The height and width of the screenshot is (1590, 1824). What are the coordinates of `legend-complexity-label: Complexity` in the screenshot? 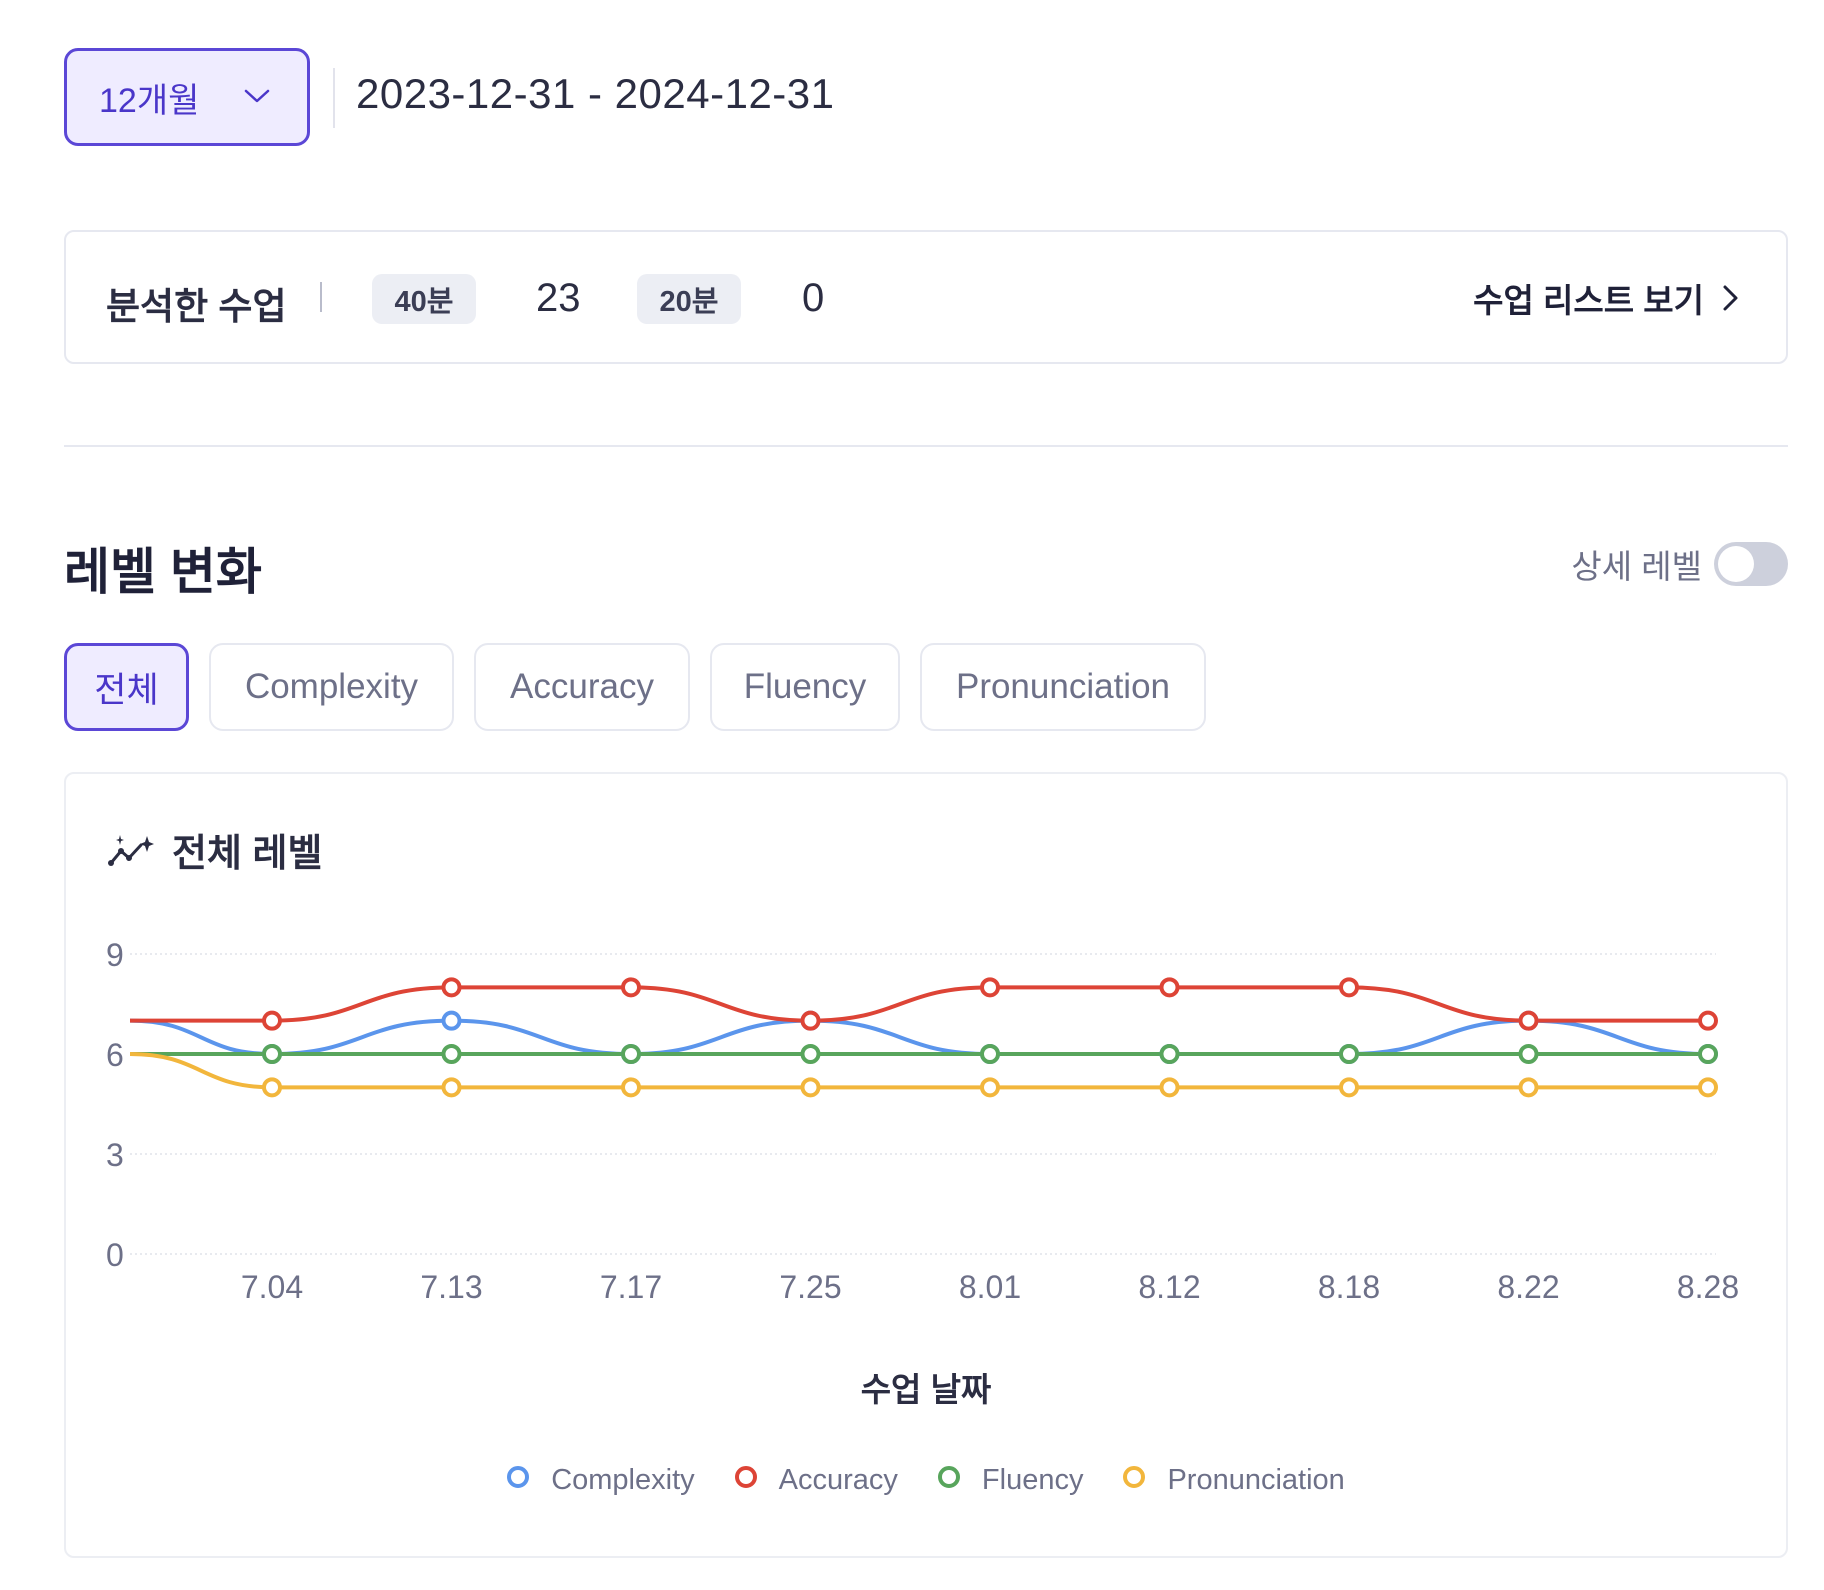 It's located at (623, 1480).